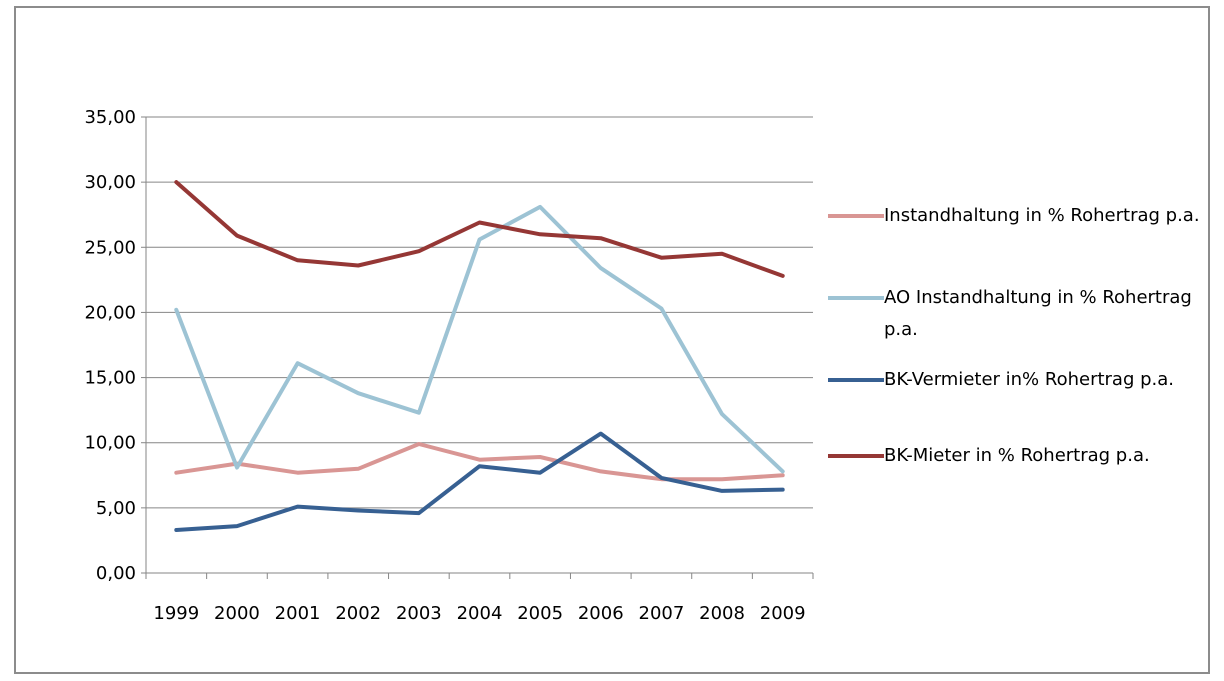 The height and width of the screenshot is (681, 1224). I want to click on x-tick-label: 2007, so click(662, 613).